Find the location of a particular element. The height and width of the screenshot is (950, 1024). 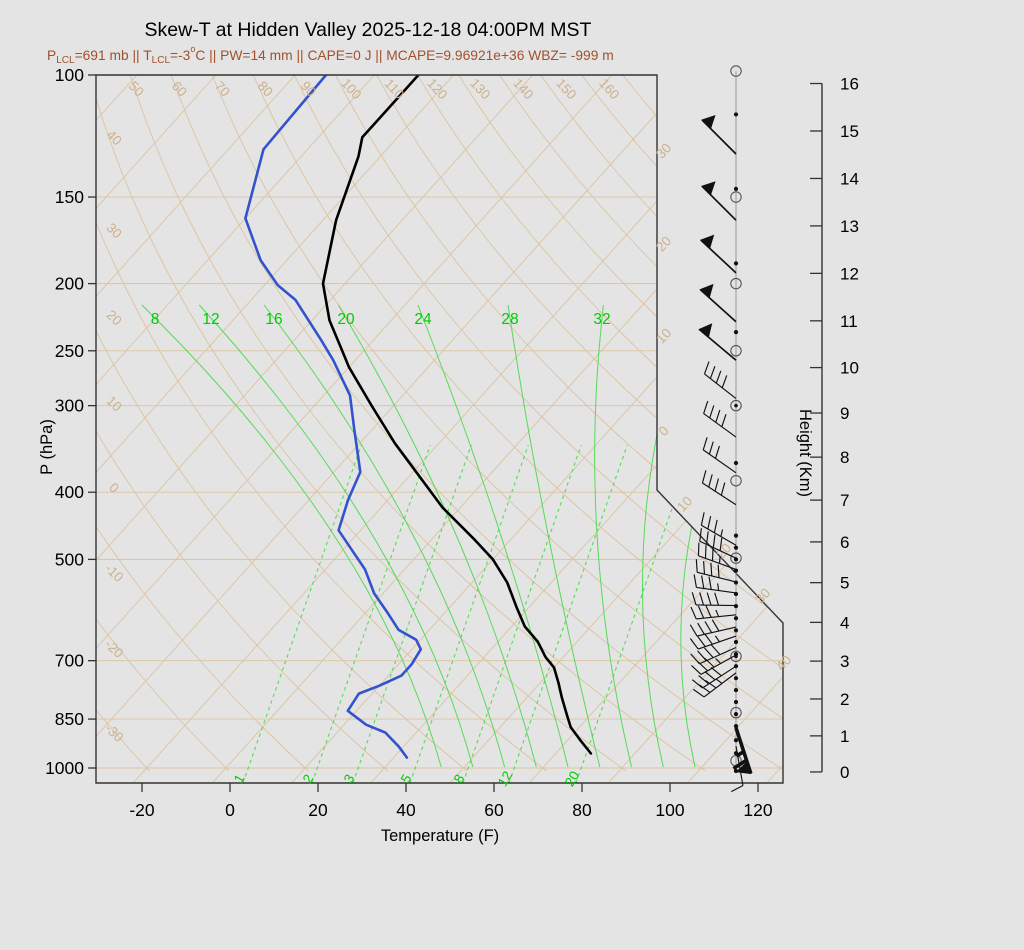

pressure-tick-label: 1000 is located at coordinates (64, 768).